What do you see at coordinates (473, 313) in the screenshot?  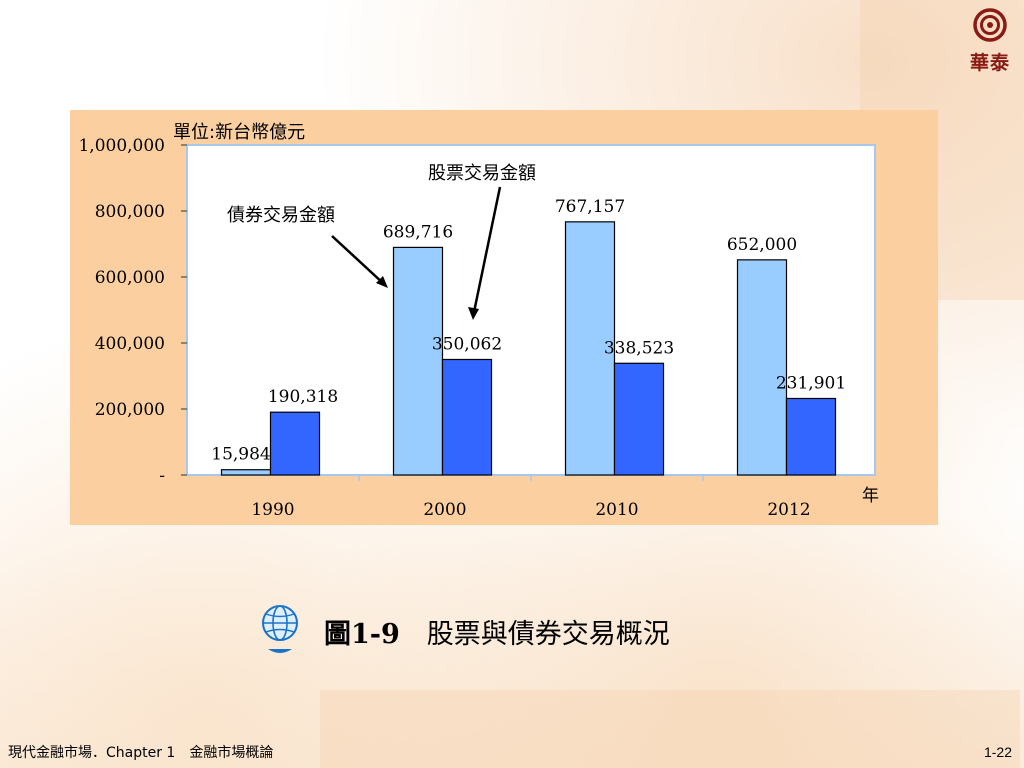 I see `annotation-arrowhead-stock` at bounding box center [473, 313].